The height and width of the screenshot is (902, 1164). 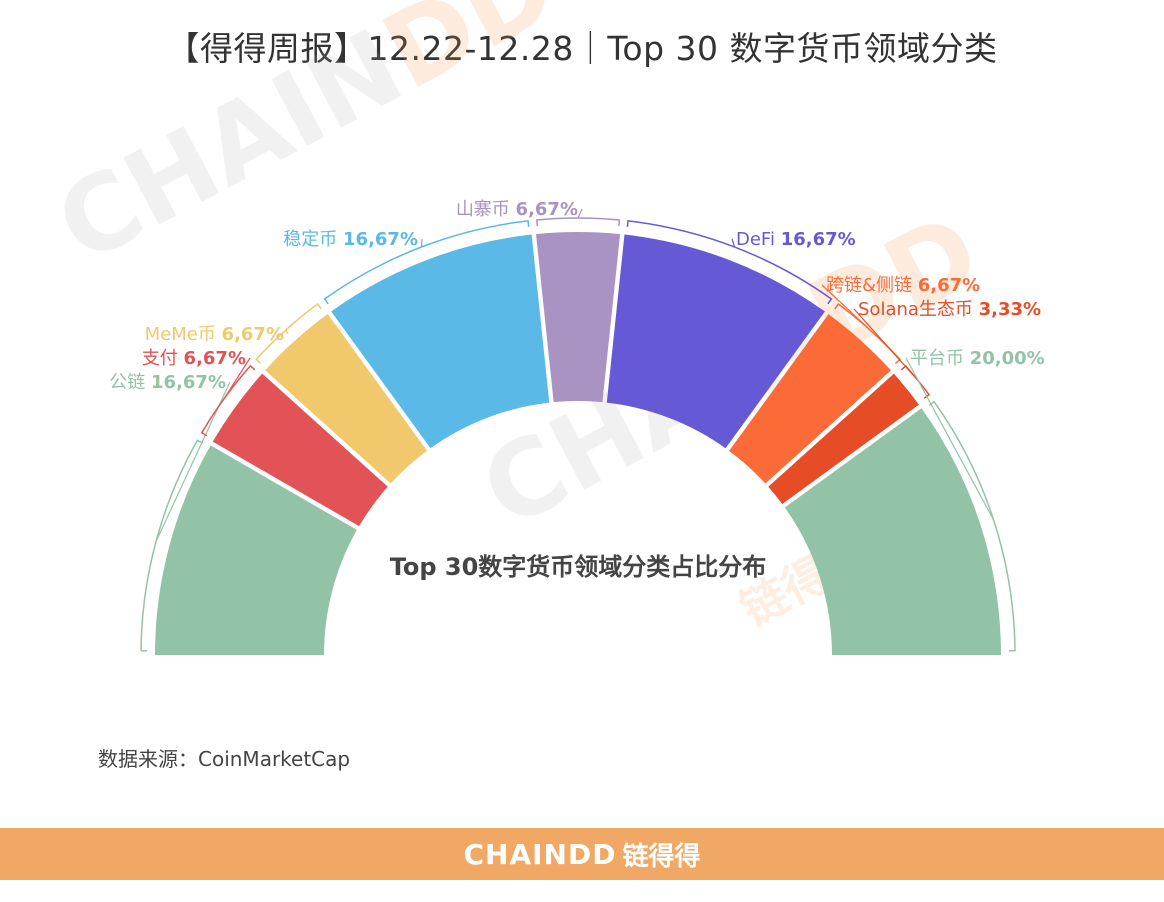 What do you see at coordinates (940, 358) in the screenshot?
I see `slice-label-name: 平台币` at bounding box center [940, 358].